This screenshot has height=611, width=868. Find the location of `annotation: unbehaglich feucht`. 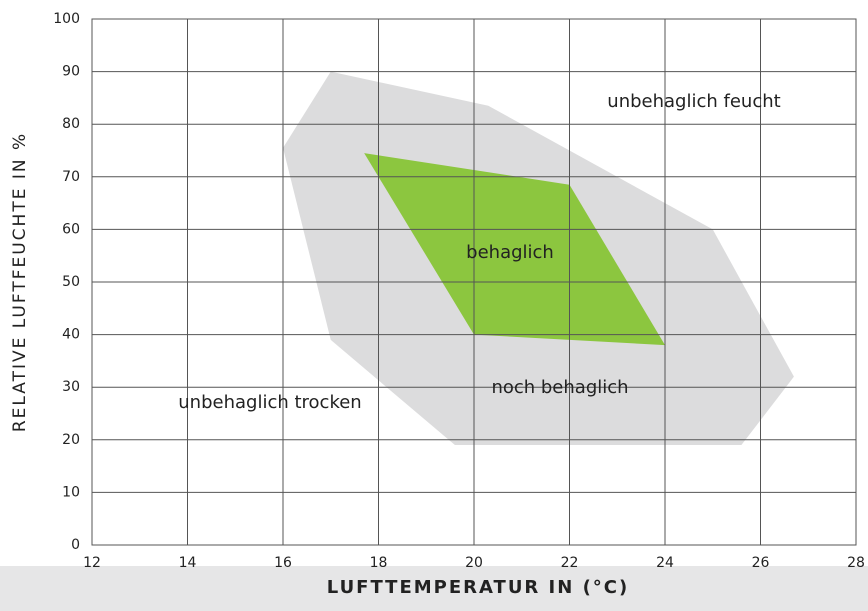

annotation: unbehaglich feucht is located at coordinates (693, 101).